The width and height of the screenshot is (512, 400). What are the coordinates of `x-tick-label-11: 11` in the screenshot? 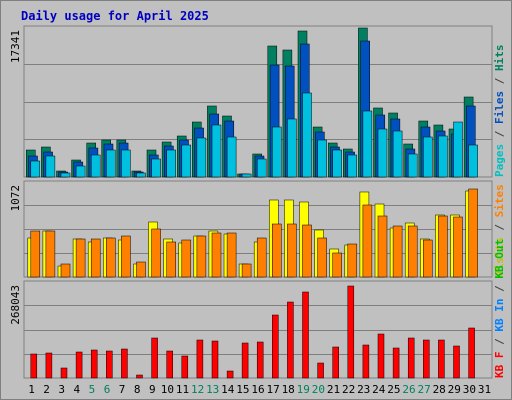 It's located at (182, 389).